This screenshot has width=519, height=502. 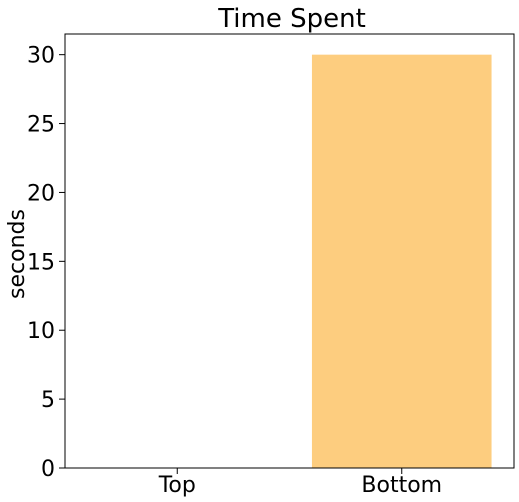 What do you see at coordinates (41, 193) in the screenshot?
I see `y-tick-label: 20` at bounding box center [41, 193].